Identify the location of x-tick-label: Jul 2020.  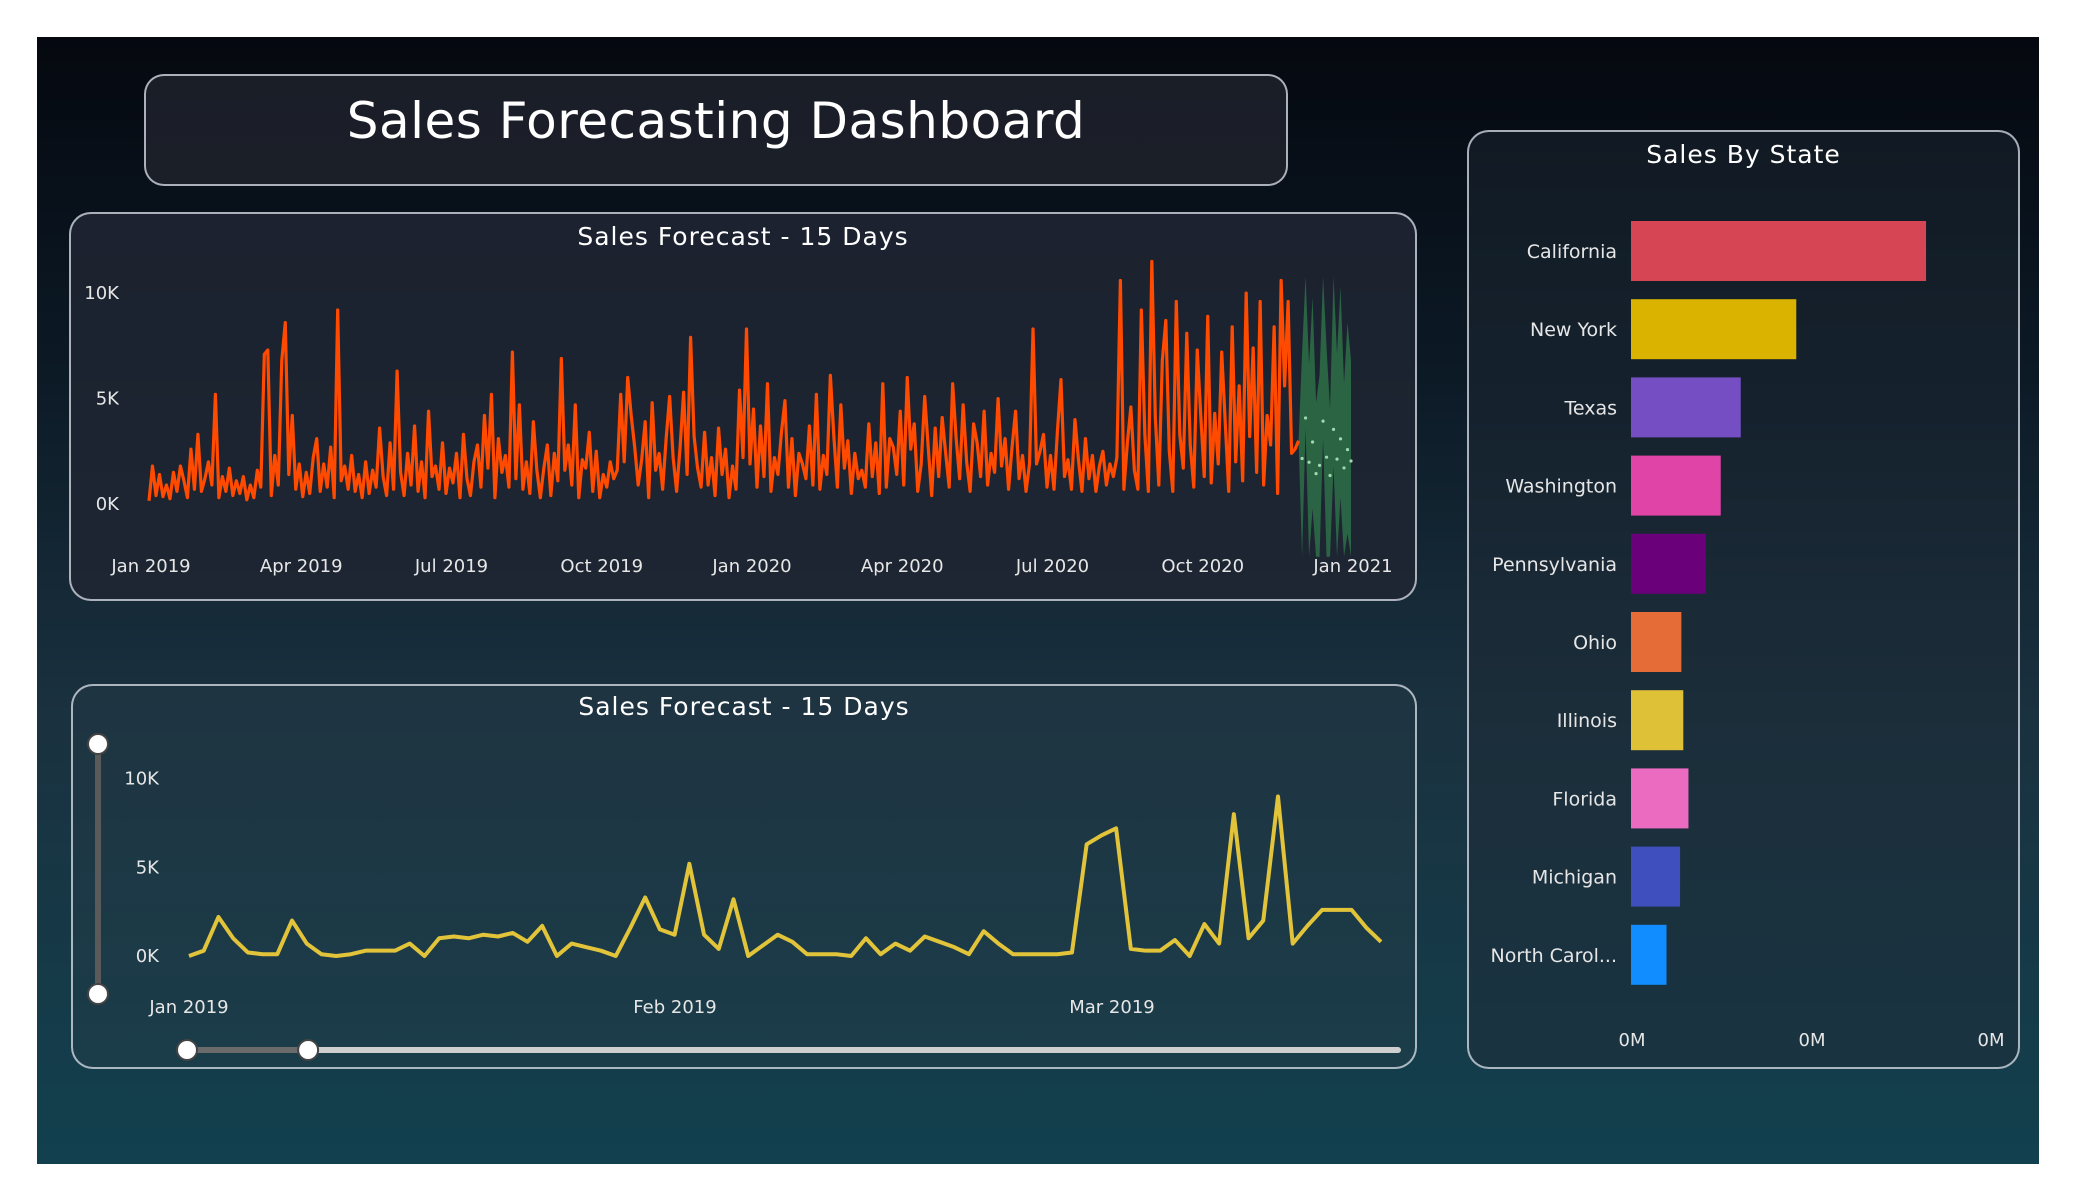
(1052, 566).